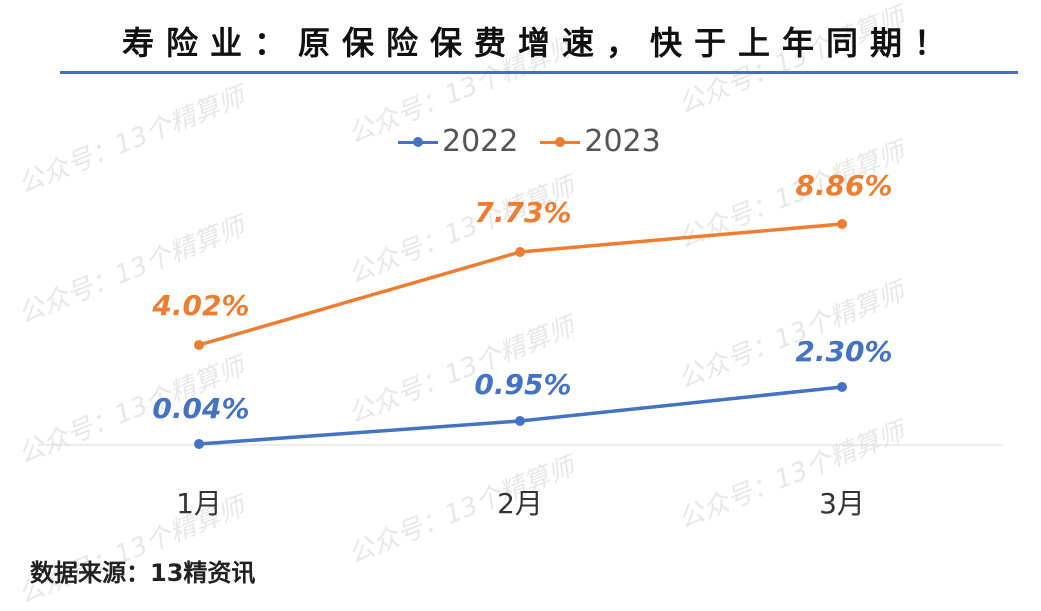 The height and width of the screenshot is (611, 1041). I want to click on chart-title: 寿险业：原保险保费增速，快于上年同期！, so click(539, 43).